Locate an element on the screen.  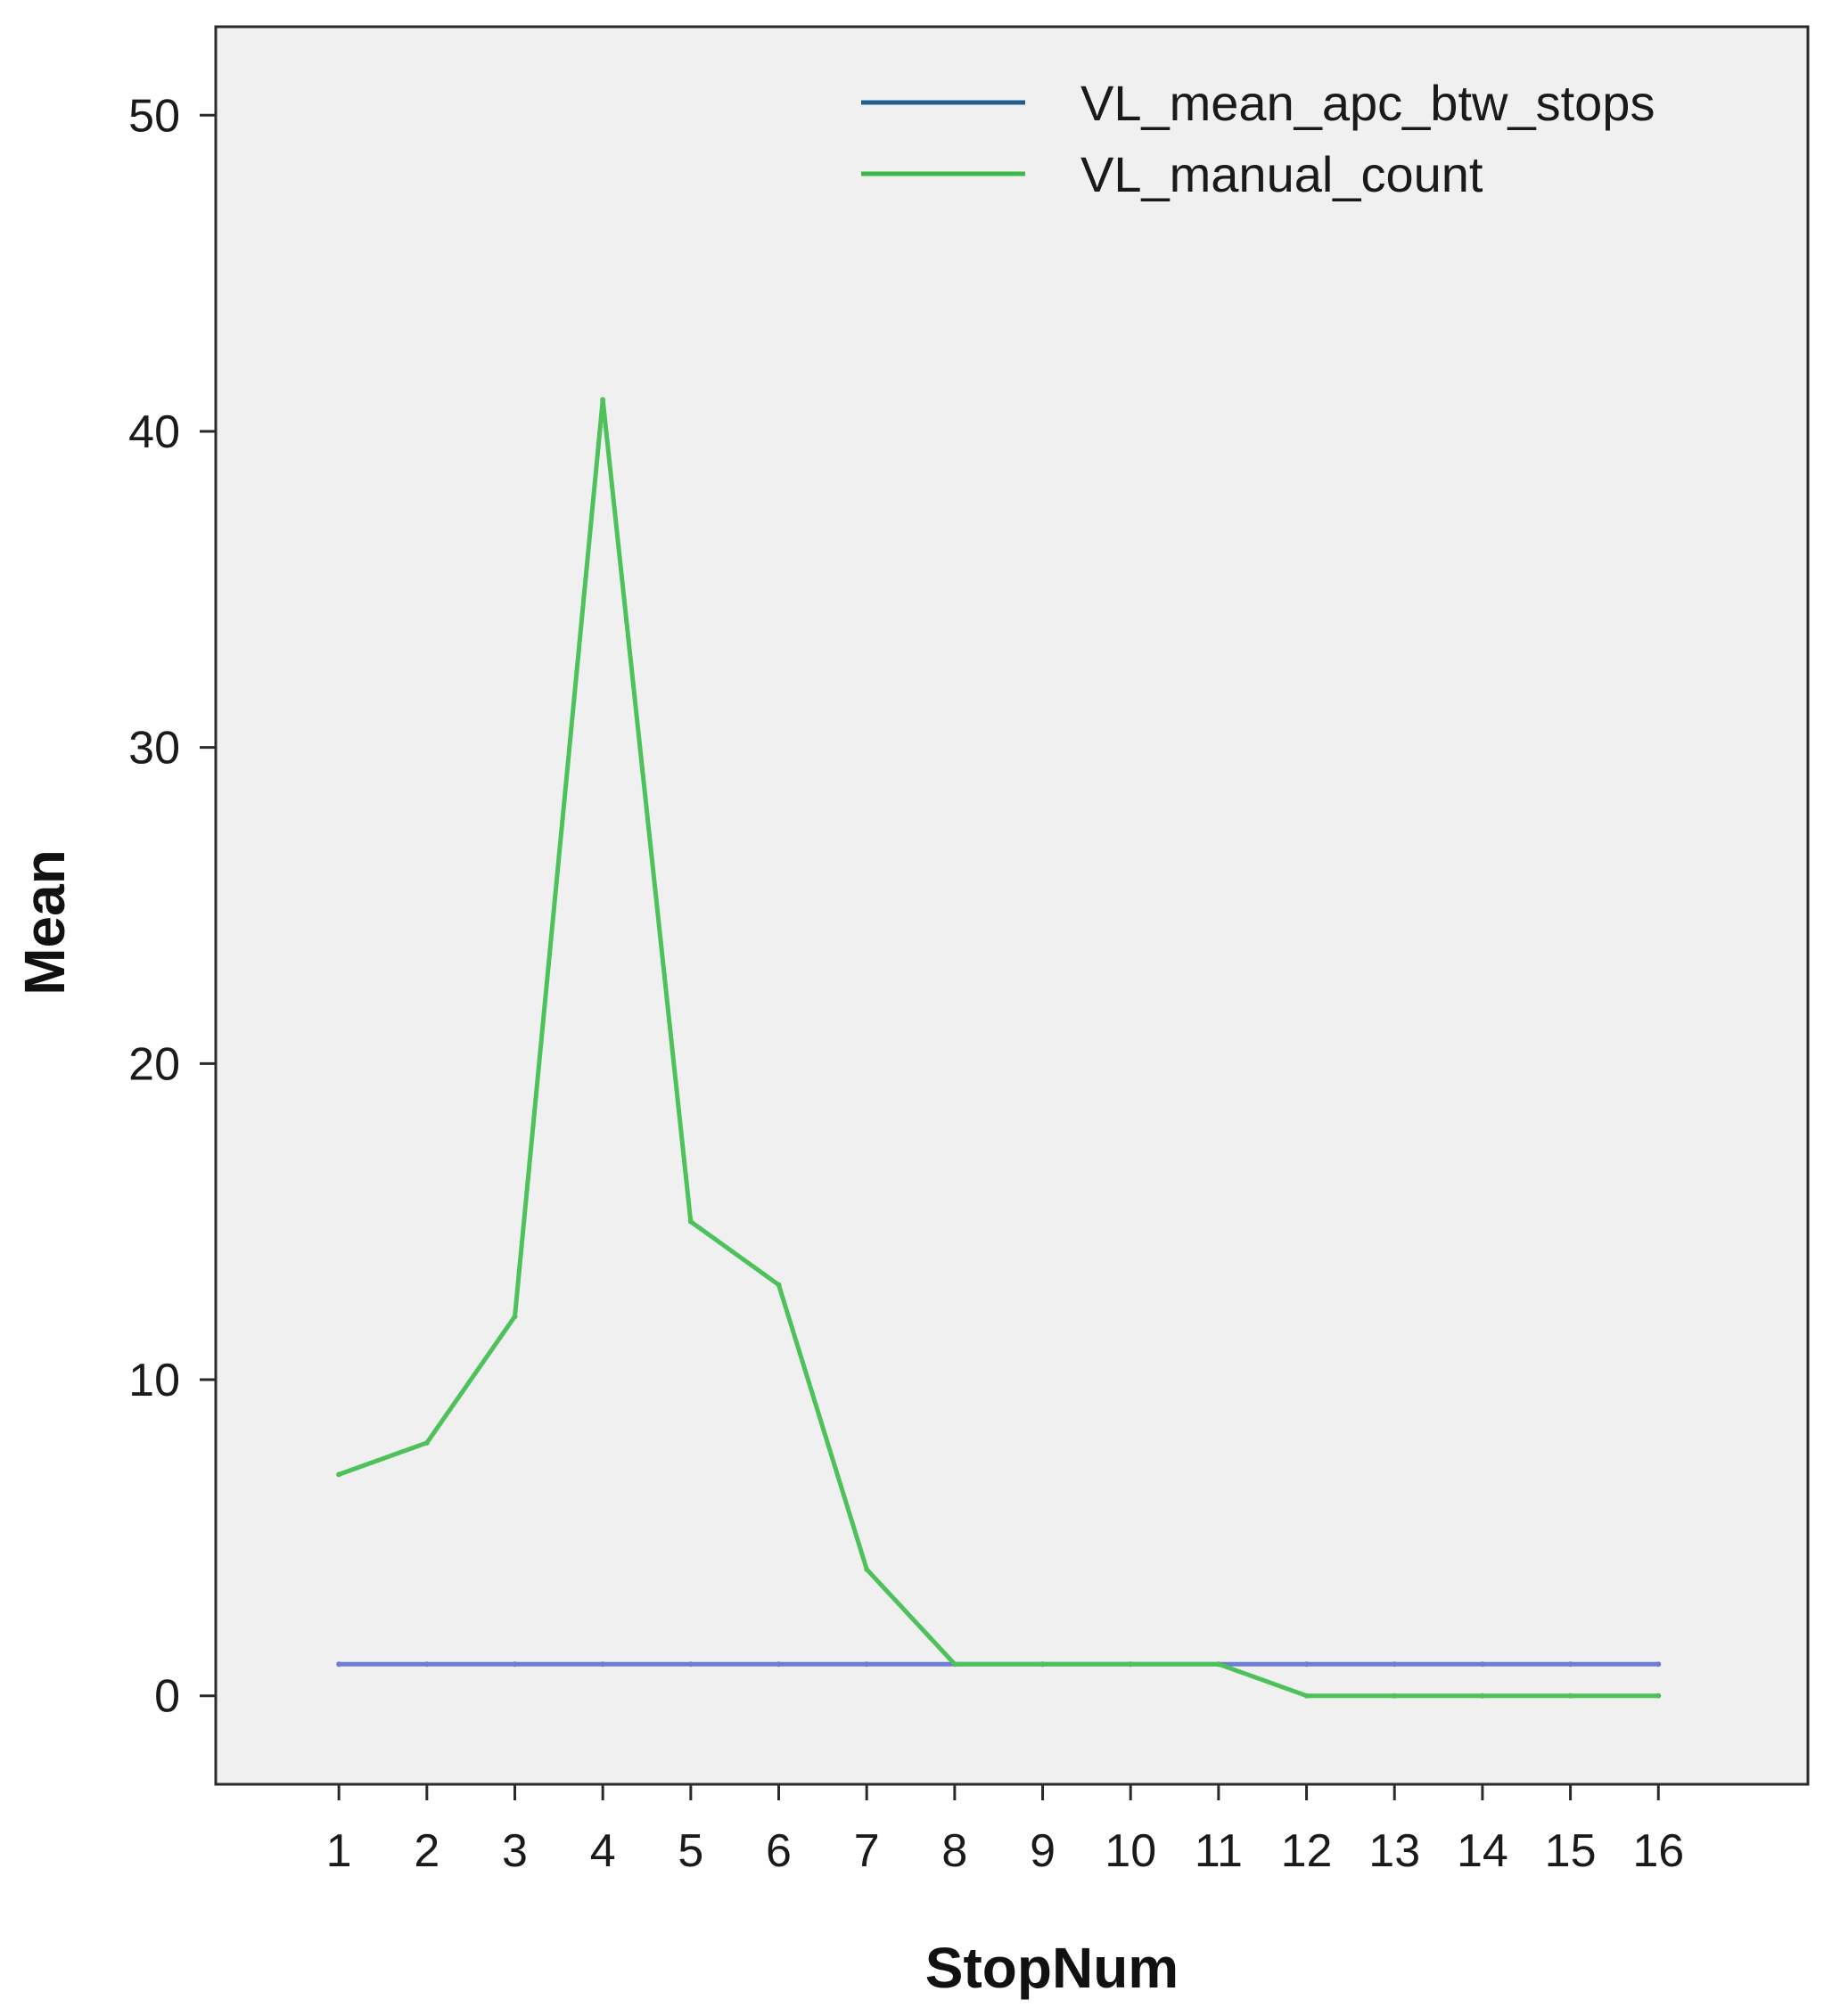
y-tick-label: 20 is located at coordinates (154, 1064).